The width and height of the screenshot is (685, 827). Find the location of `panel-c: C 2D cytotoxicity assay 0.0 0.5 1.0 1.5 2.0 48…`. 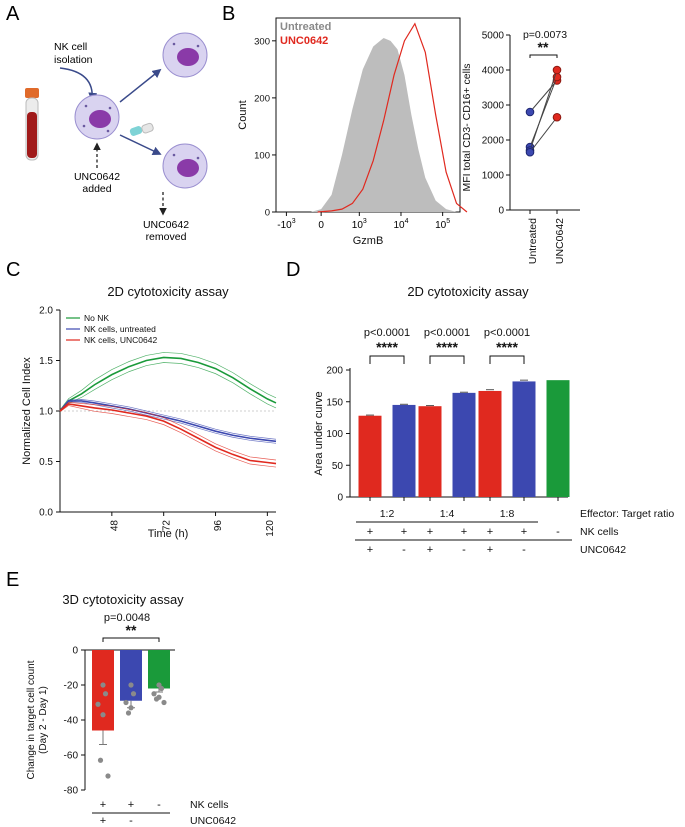

panel-c: C 2D cytotoxicity assay 0.0 0.5 1.0 1.5 2.0 48… is located at coordinates (141, 399).